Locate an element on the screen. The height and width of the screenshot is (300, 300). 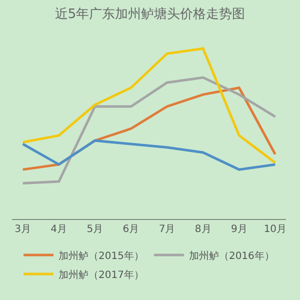
chart-title: 近5年广东加州鲈塘头价格走势图 is located at coordinates (150, 14).